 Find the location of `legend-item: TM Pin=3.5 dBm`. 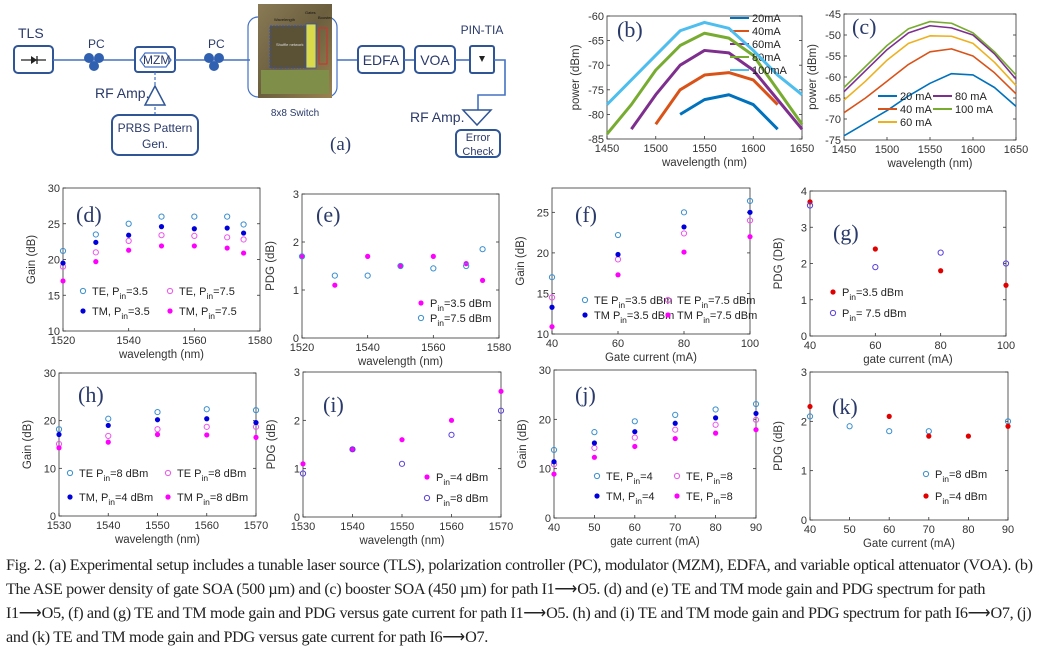

legend-item: TM Pin=3.5 dBm is located at coordinates (628, 317).